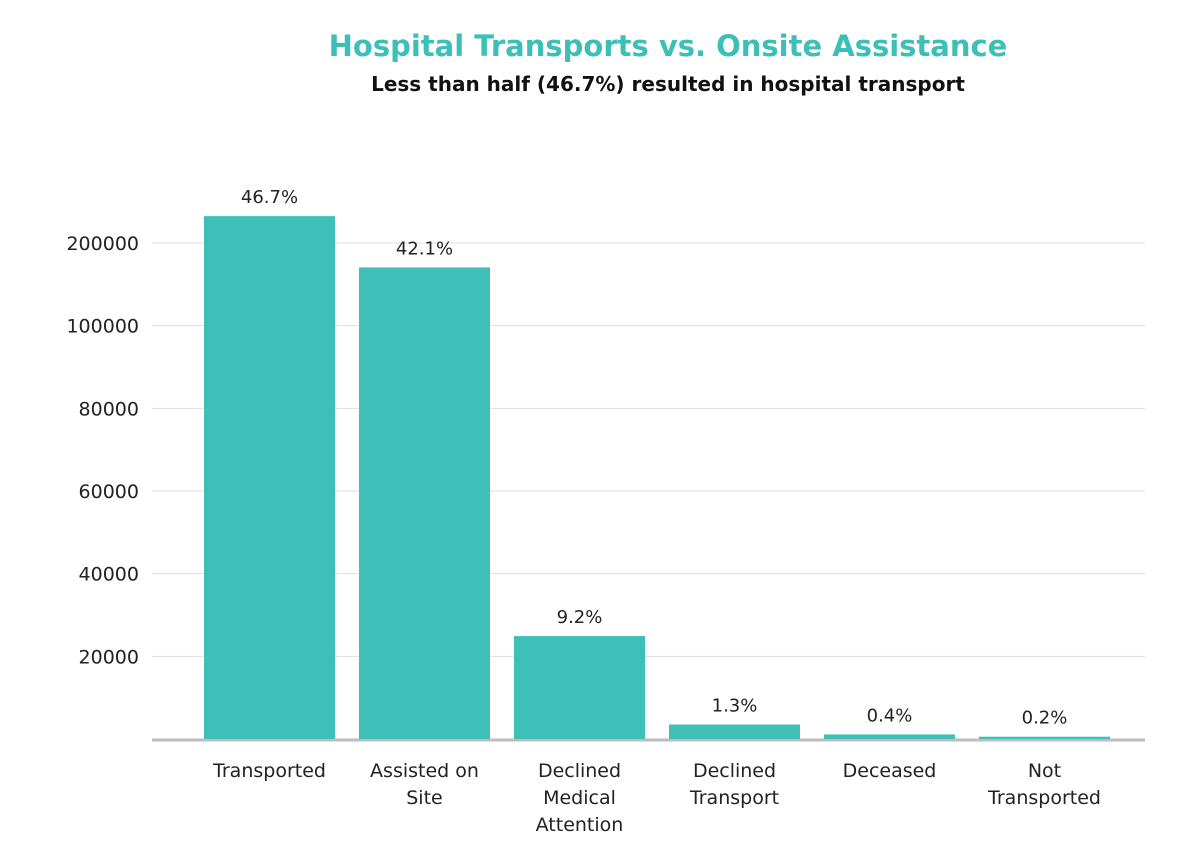 This screenshot has height=863, width=1200. Describe the element at coordinates (1045, 718) in the screenshot. I see `data-label: 0.2%` at that location.